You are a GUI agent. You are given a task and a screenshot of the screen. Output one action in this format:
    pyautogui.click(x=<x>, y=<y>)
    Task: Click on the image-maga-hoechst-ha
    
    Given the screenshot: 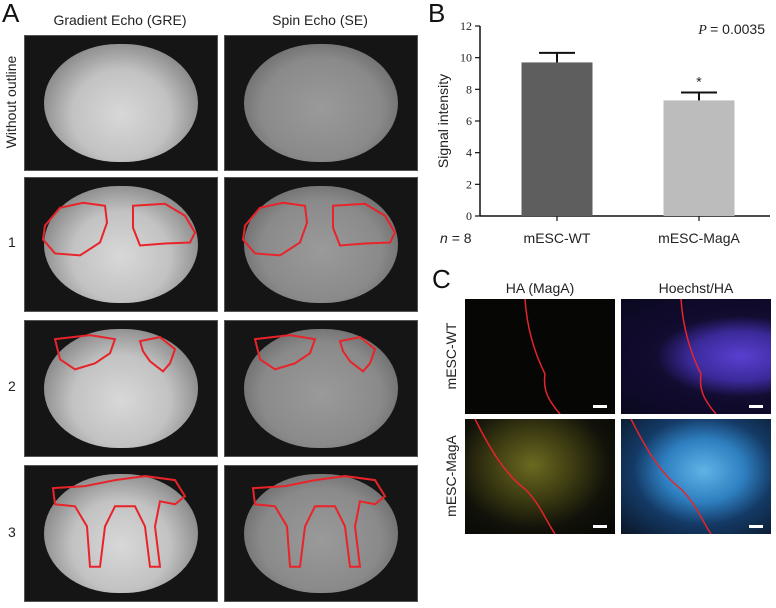 What is the action you would take?
    pyautogui.click(x=696, y=476)
    